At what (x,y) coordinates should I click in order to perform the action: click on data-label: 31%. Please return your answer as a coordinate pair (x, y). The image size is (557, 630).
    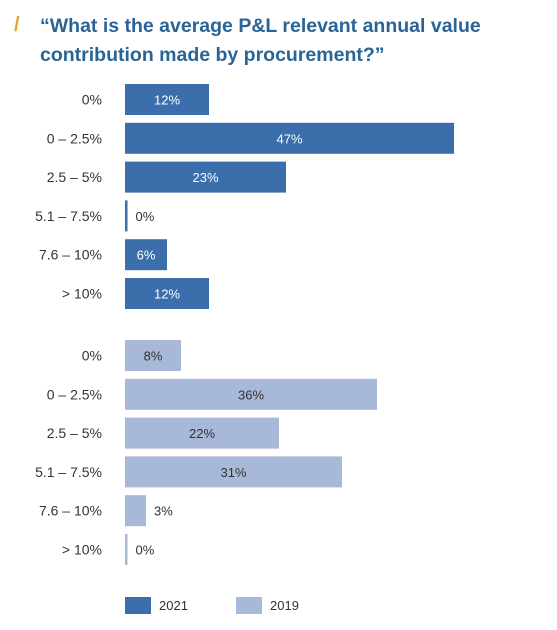
    Looking at the image, I should click on (233, 472).